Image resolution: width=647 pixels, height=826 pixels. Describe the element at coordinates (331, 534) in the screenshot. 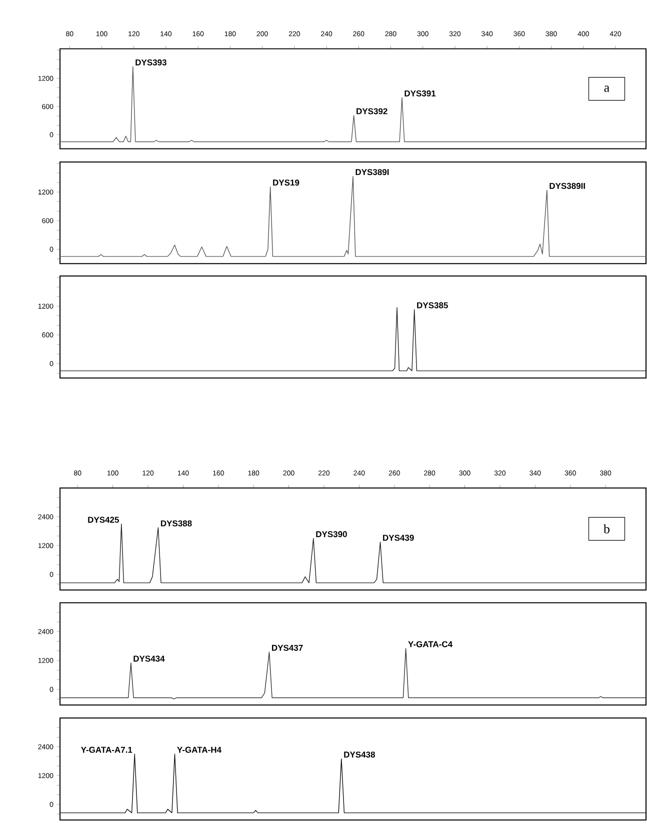

I see `annotation: DYS390` at that location.